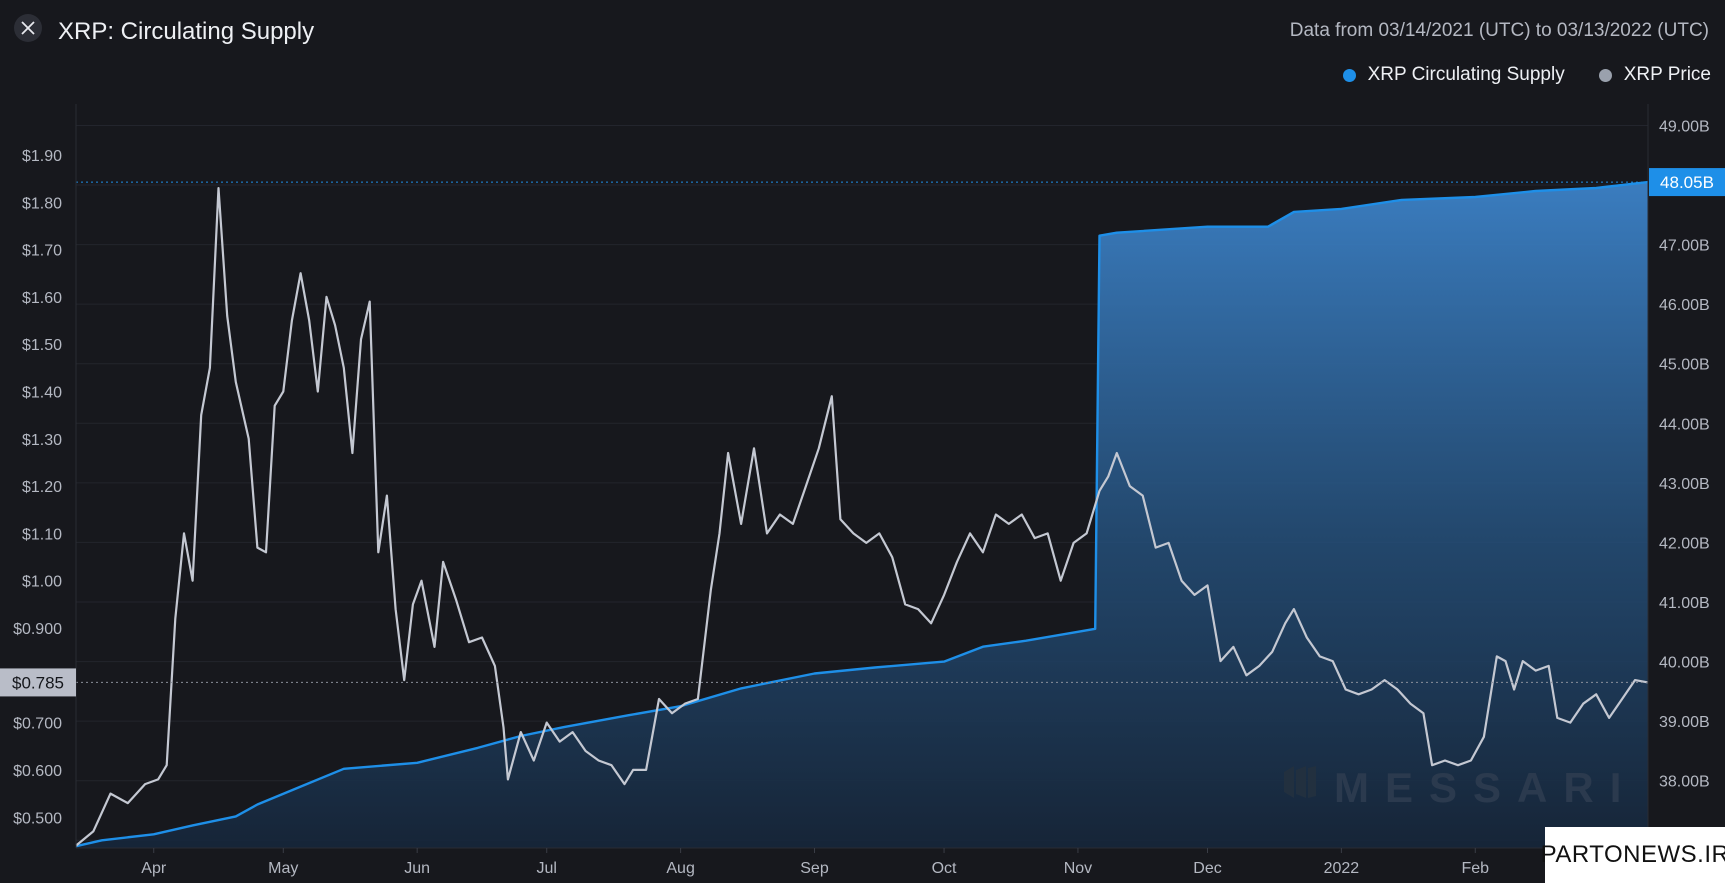  Describe the element at coordinates (1684, 663) in the screenshot. I see `right-tick-label: 40.00B` at that location.